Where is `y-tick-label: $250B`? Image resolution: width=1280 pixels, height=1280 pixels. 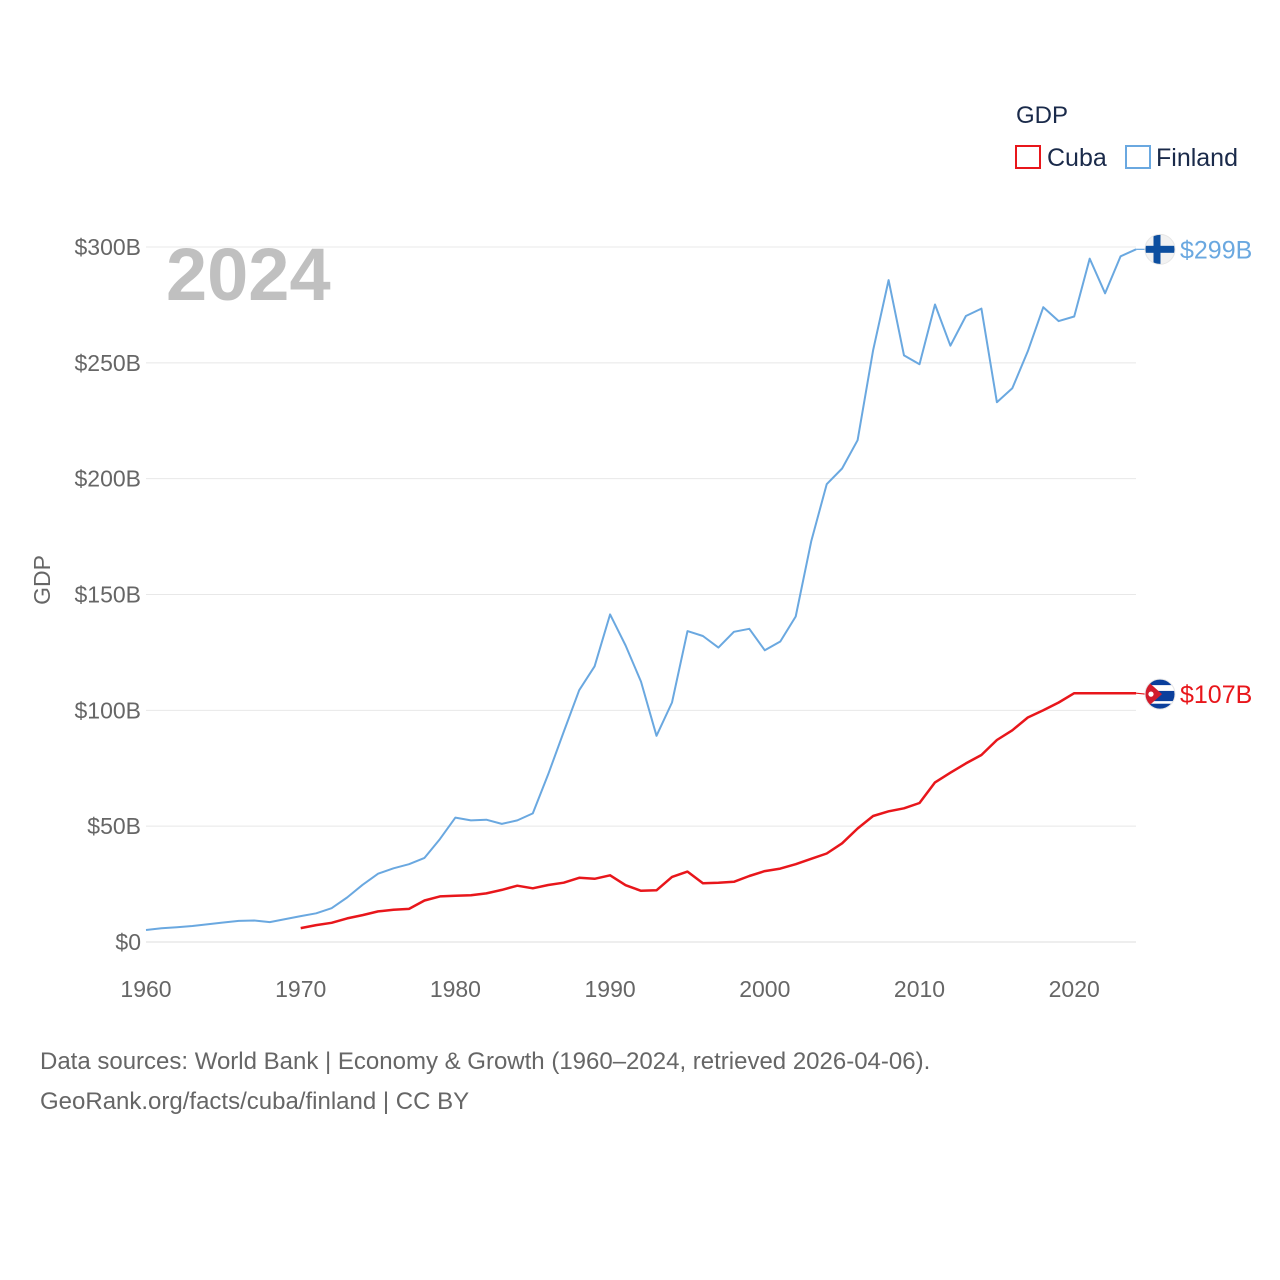
y-tick-label: $250B is located at coordinates (107, 363).